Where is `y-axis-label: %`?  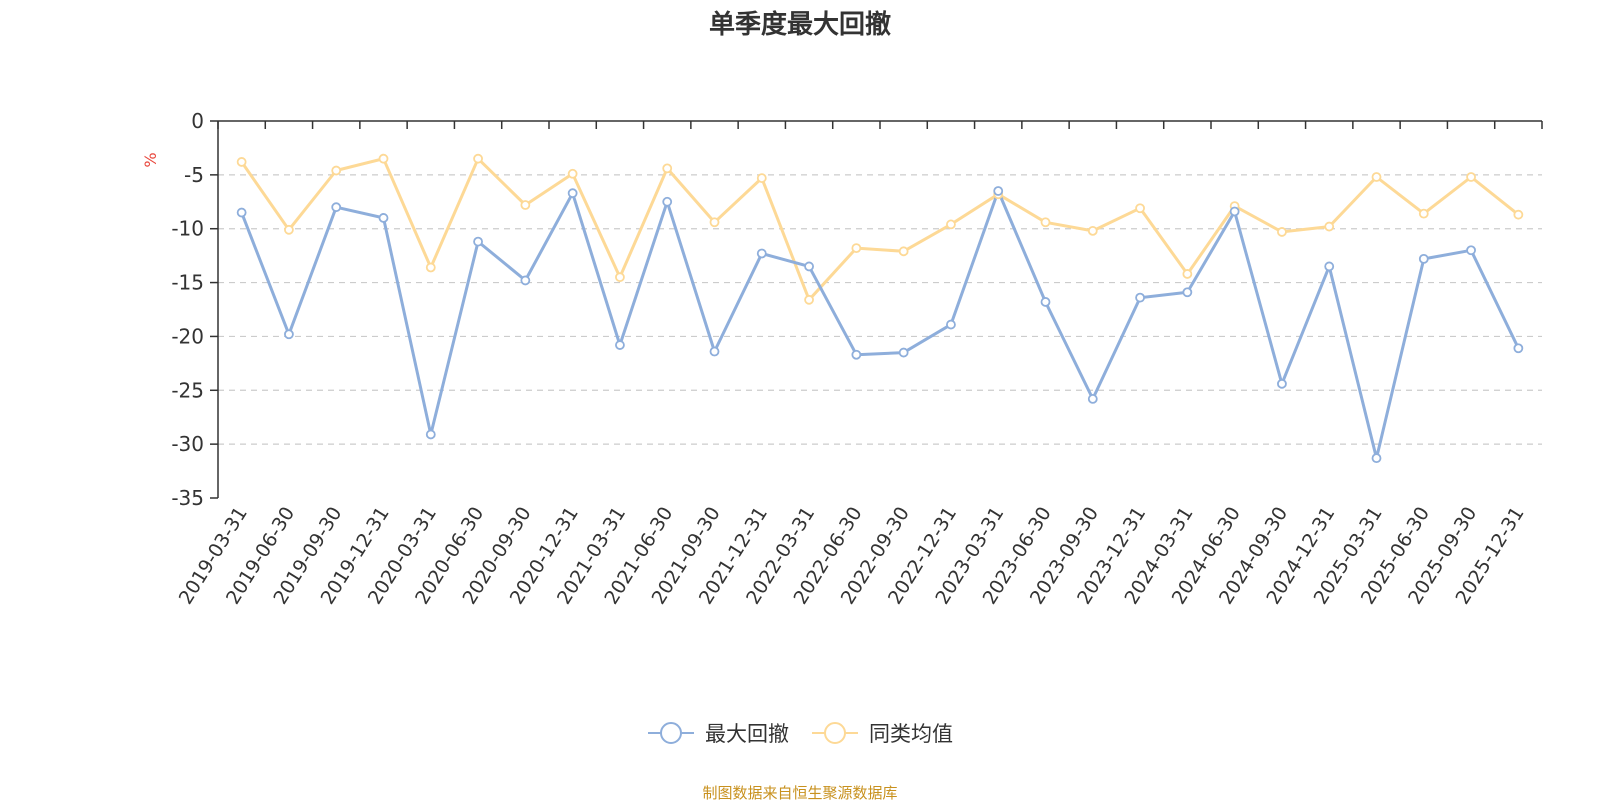 y-axis-label: % is located at coordinates (150, 159).